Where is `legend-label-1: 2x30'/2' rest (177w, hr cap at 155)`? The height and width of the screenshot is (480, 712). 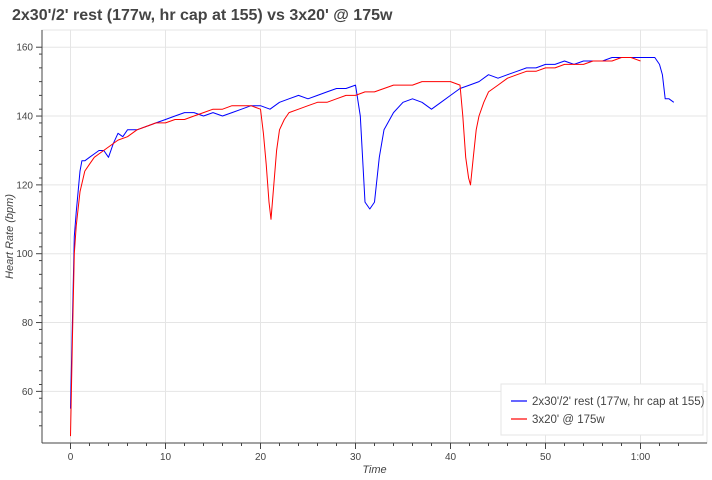
legend-label-1: 2x30'/2' rest (177w, hr cap at 155) is located at coordinates (618, 402).